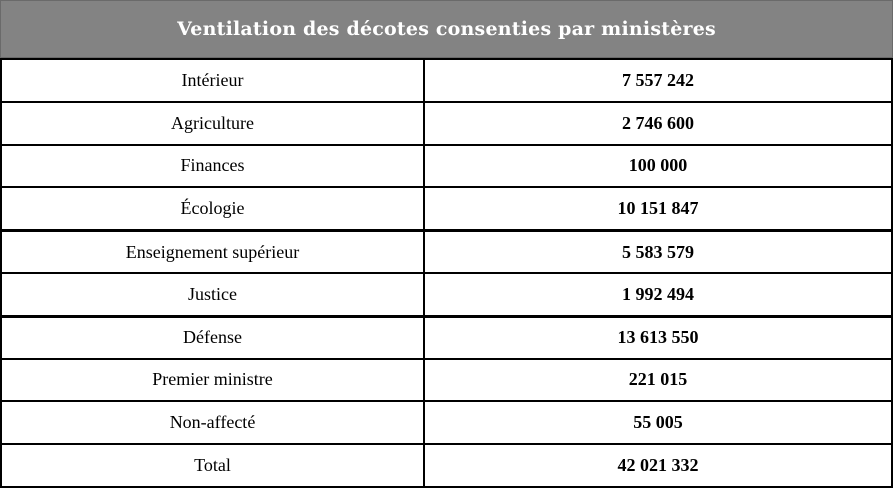 This screenshot has height=488, width=893. Describe the element at coordinates (446, 208) in the screenshot. I see `table-row: Écologie 10 151 847` at that location.